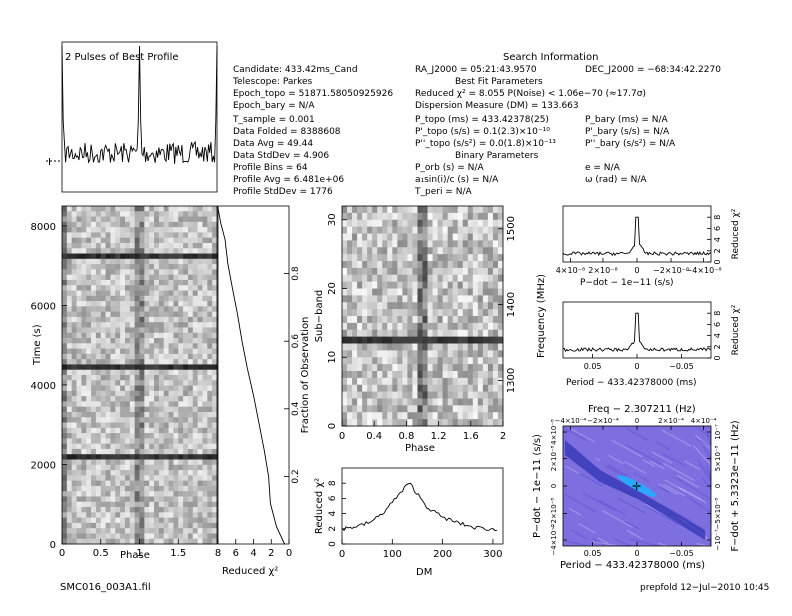 Image resolution: width=792 pixels, height=616 pixels. Describe the element at coordinates (718, 432) in the screenshot. I see `right-tick-label: 10⁻⁷` at that location.